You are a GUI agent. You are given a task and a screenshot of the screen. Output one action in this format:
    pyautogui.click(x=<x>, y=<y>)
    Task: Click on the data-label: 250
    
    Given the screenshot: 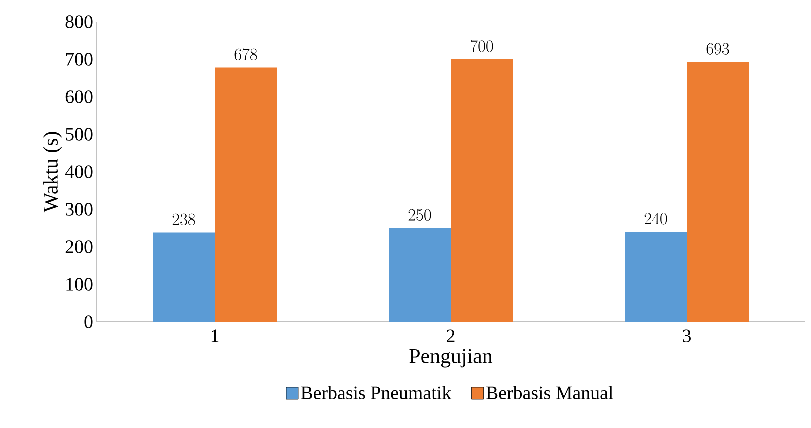 What is the action you would take?
    pyautogui.click(x=420, y=215)
    